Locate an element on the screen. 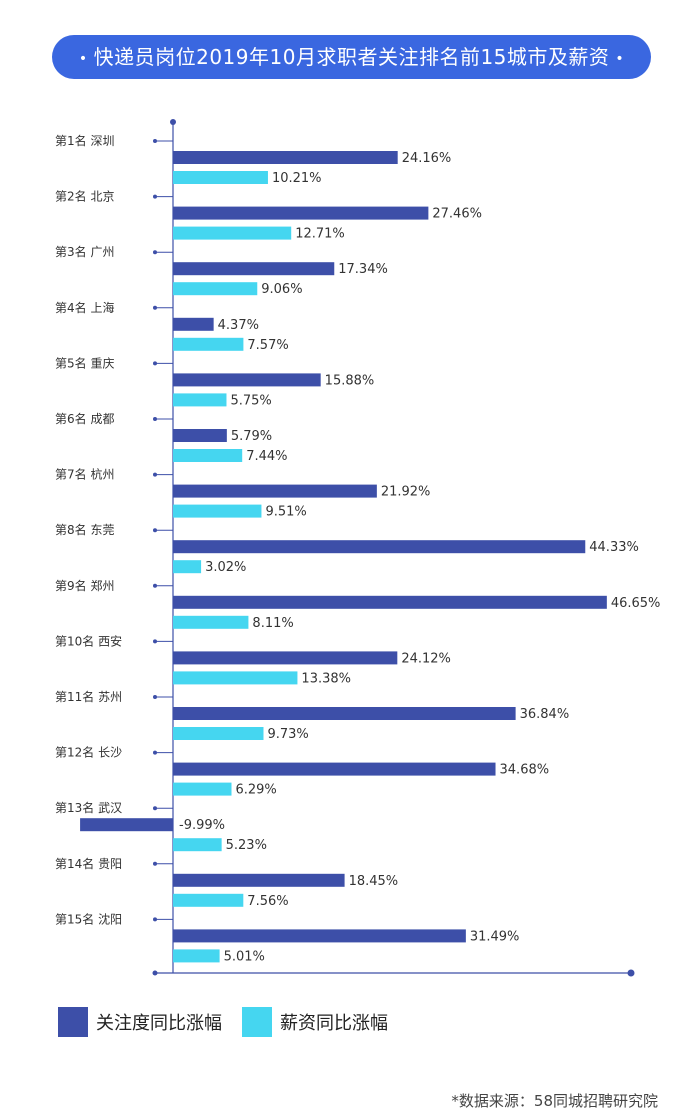 The width and height of the screenshot is (700, 1111). legend-swatch-attention is located at coordinates (73, 1022).